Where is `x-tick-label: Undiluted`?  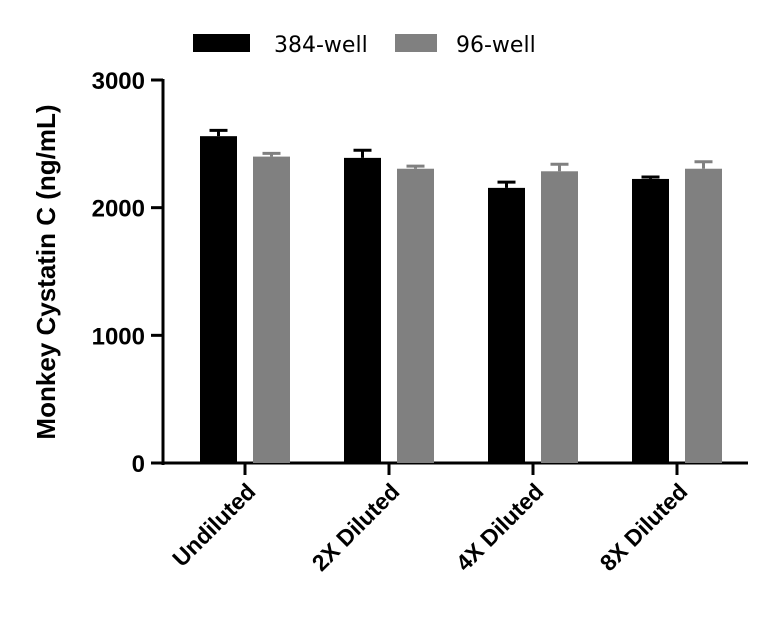 x-tick-label: Undiluted is located at coordinates (213, 524).